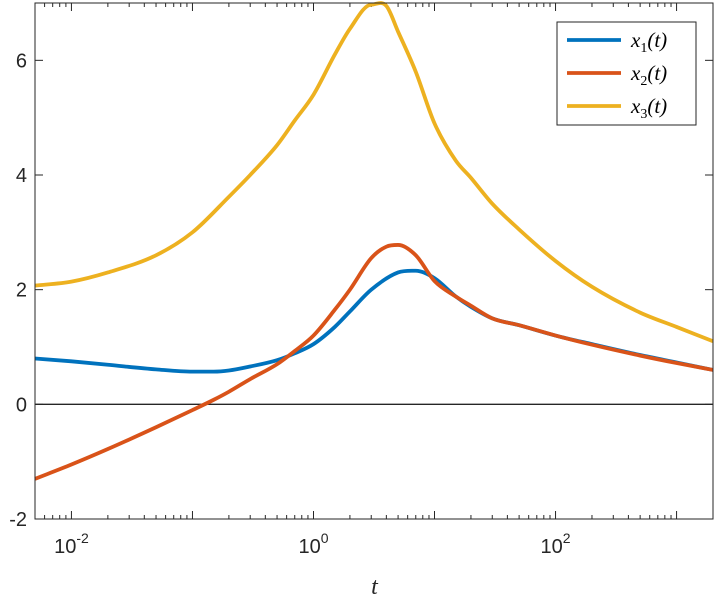  Describe the element at coordinates (626, 73) in the screenshot. I see `legend: x1(t) x2(t) x3(t)` at that location.